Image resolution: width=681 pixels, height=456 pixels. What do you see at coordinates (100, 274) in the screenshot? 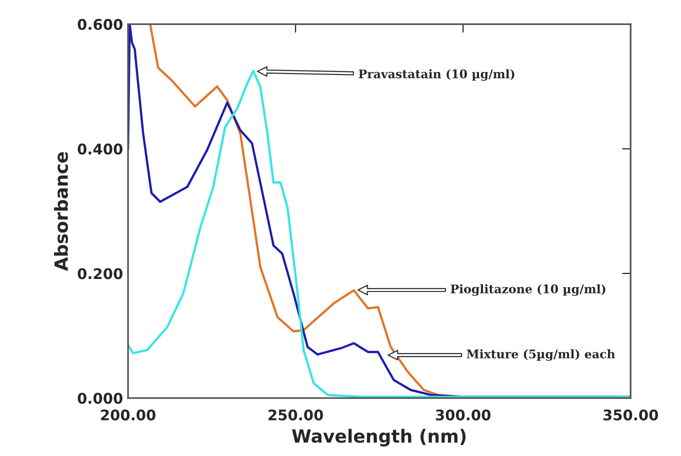
I see `y-tick-label: 0.200` at bounding box center [100, 274].